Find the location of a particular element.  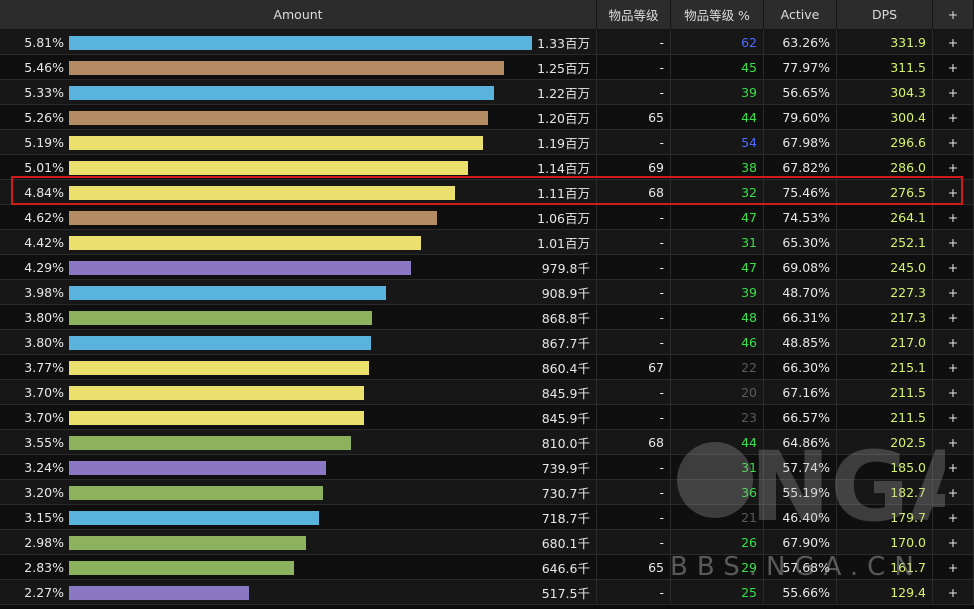

table-row: 3.77% 860.4千 67 22 66.30% 215.1 + is located at coordinates (487, 367).